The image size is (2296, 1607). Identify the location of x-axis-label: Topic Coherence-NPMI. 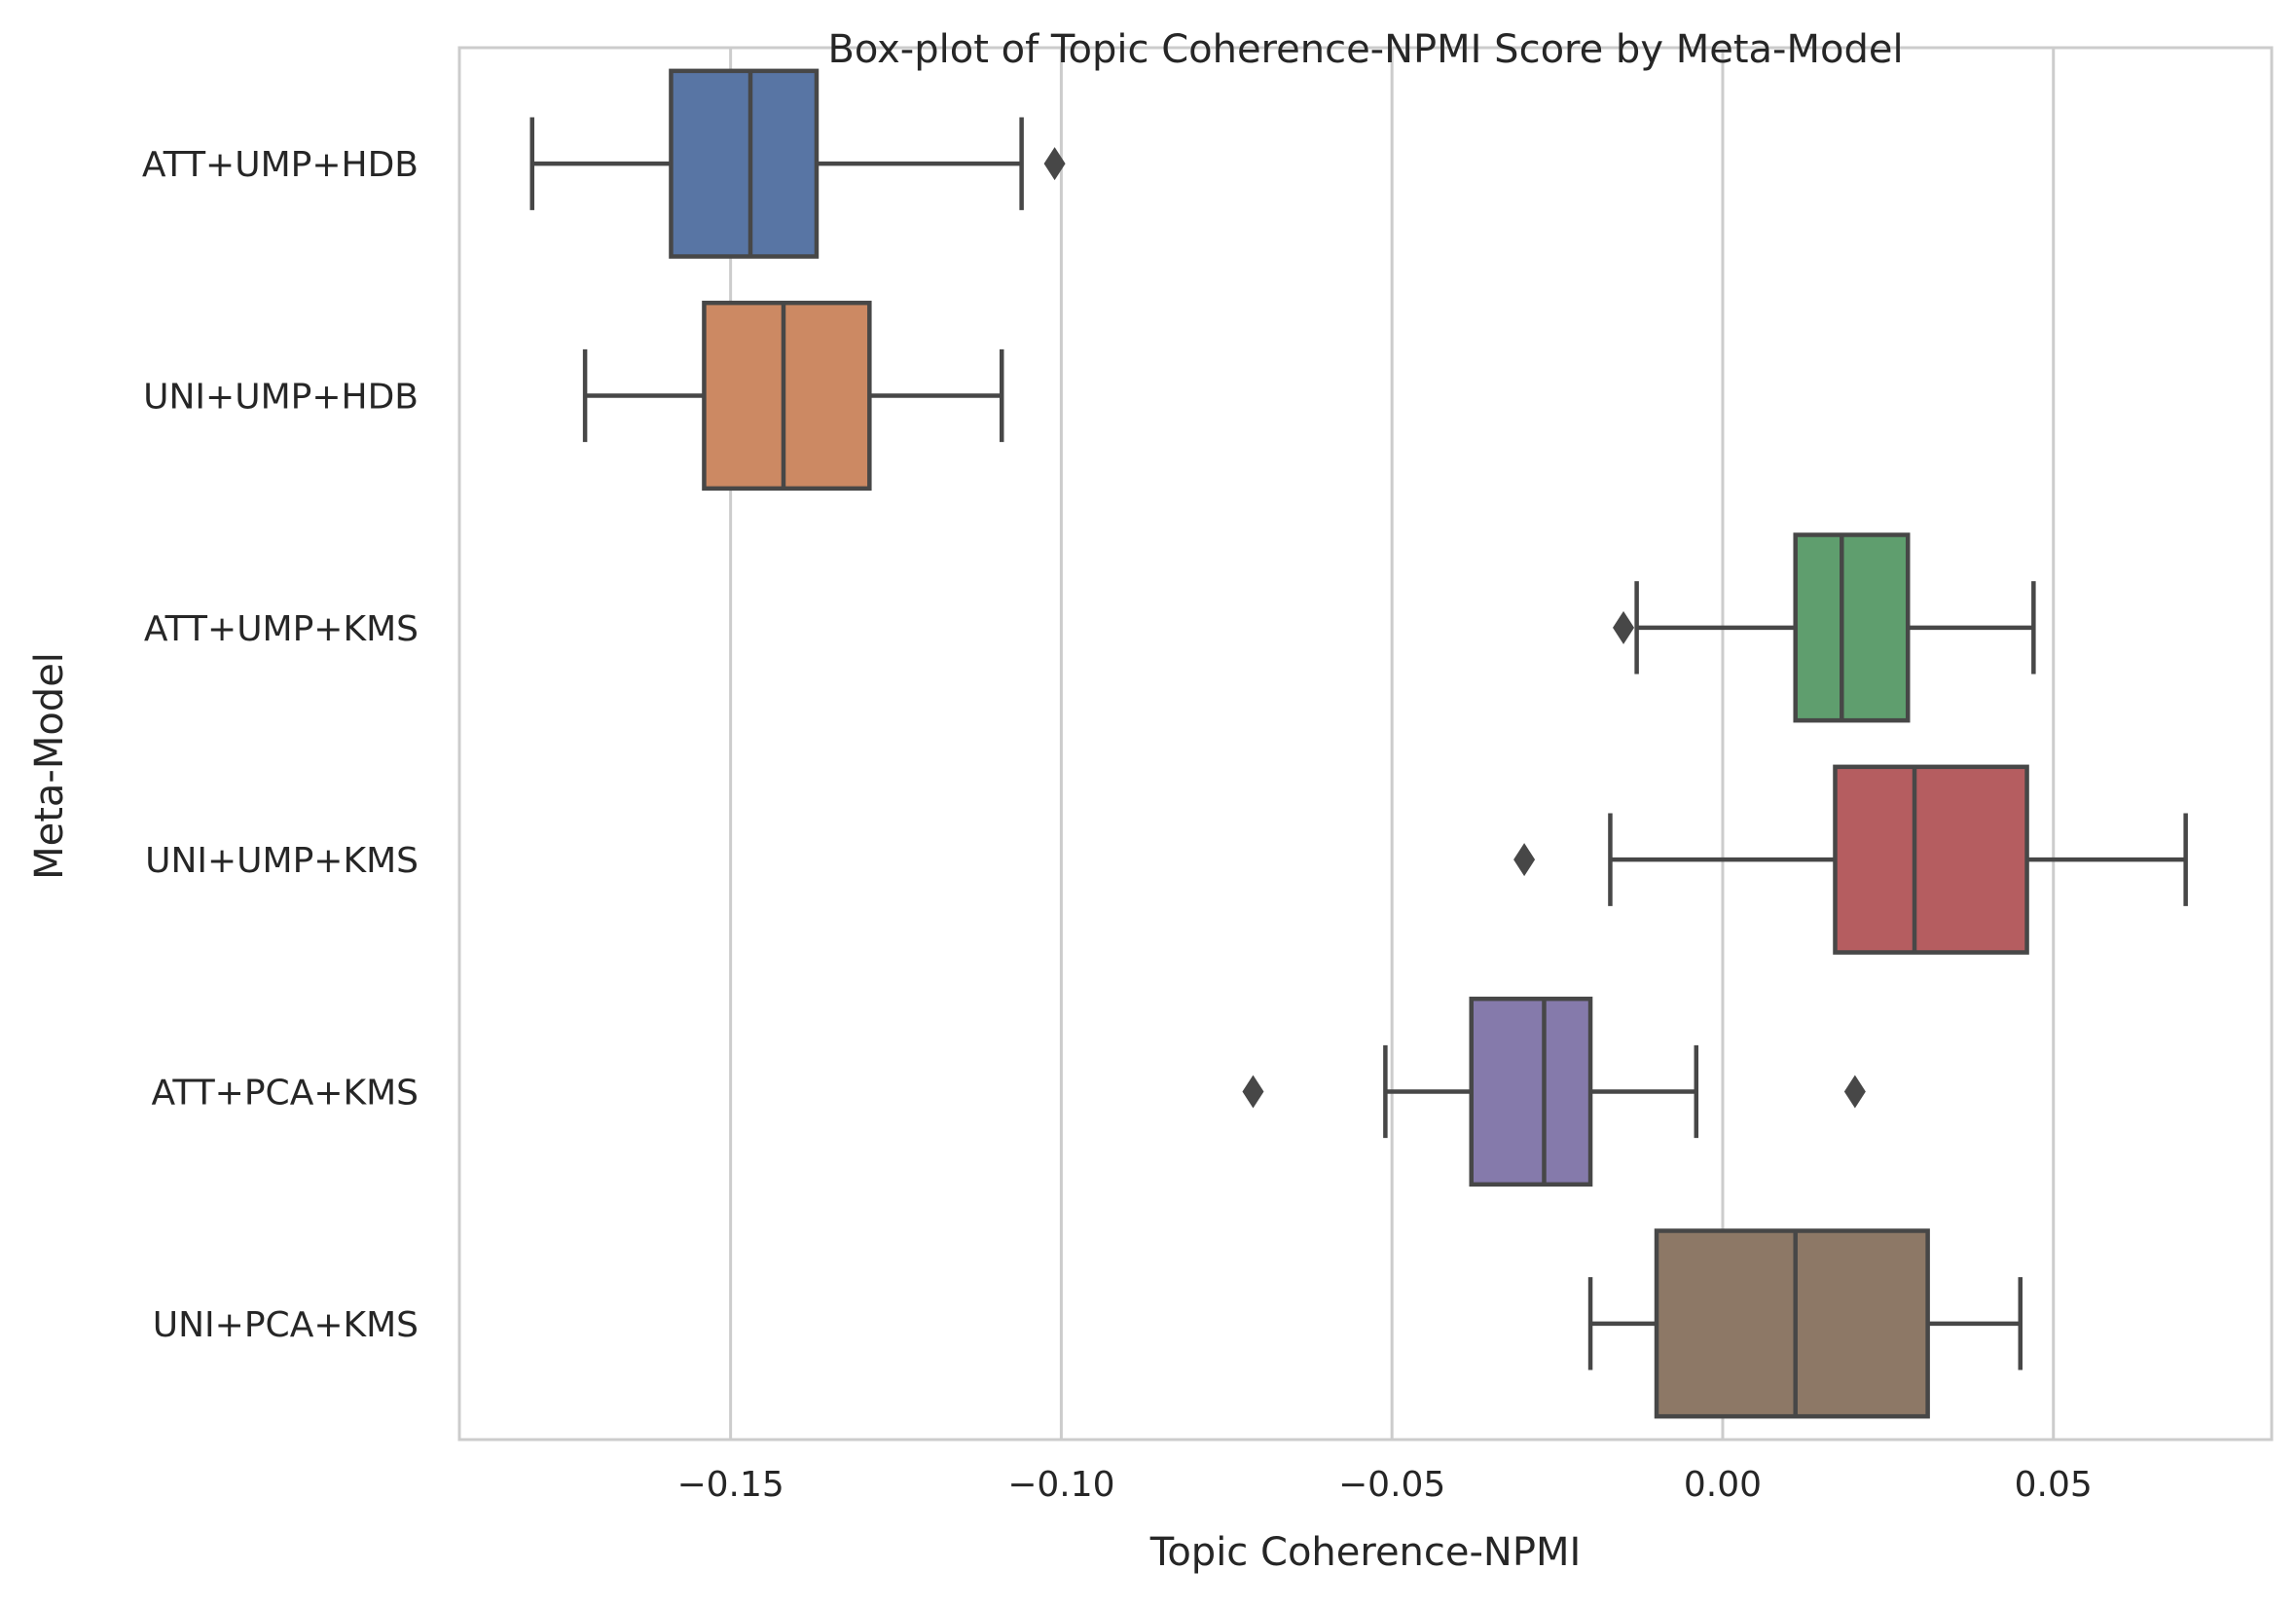
(1365, 1552).